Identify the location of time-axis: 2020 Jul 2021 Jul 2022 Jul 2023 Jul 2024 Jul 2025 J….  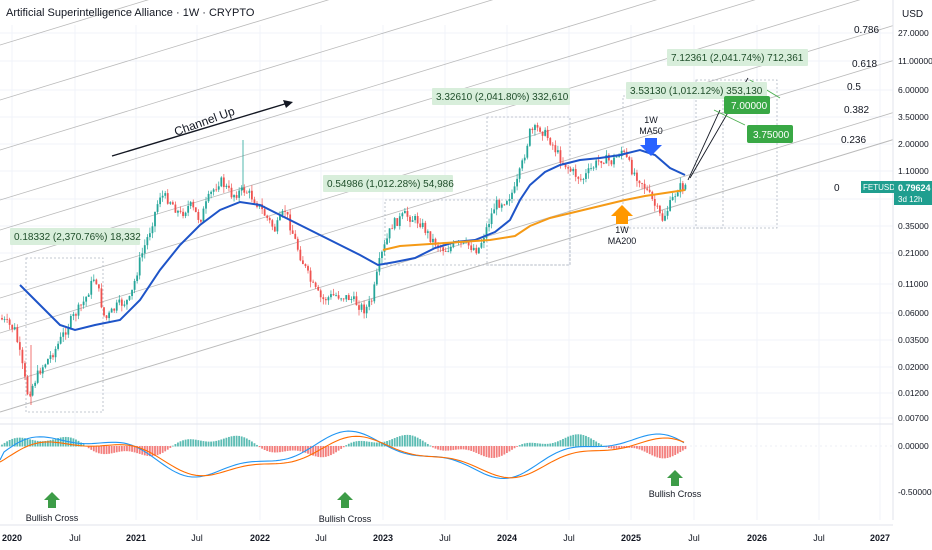
(446, 533).